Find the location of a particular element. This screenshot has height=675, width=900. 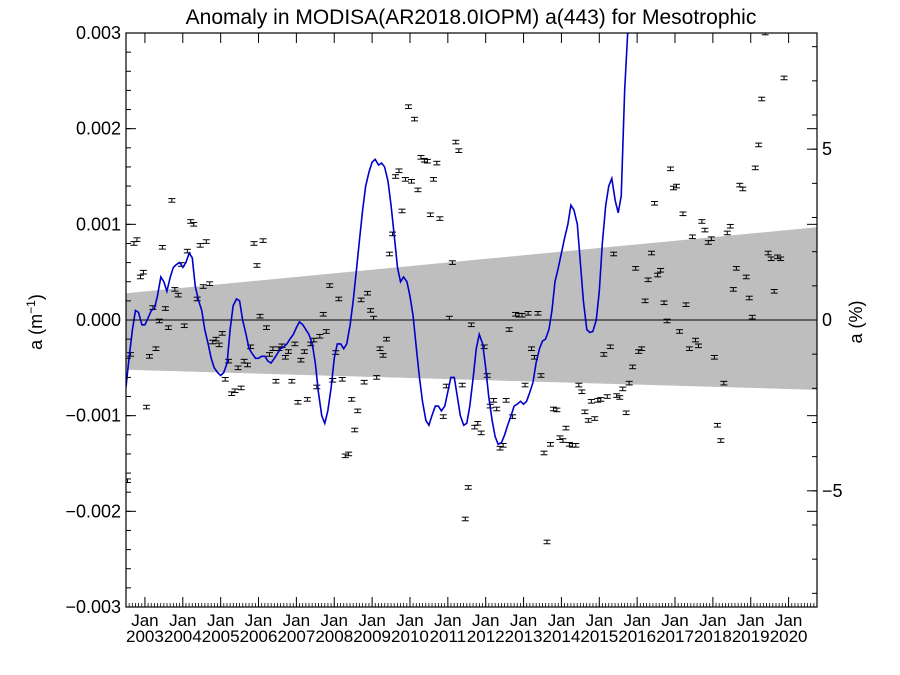

x-tick-year-label: 2018 is located at coordinates (713, 636).